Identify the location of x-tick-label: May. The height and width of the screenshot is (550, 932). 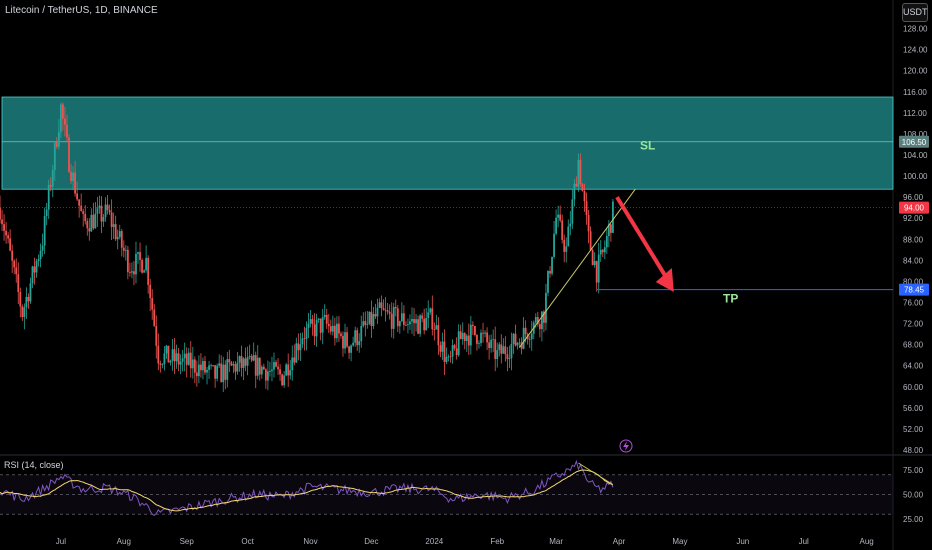
(679, 541).